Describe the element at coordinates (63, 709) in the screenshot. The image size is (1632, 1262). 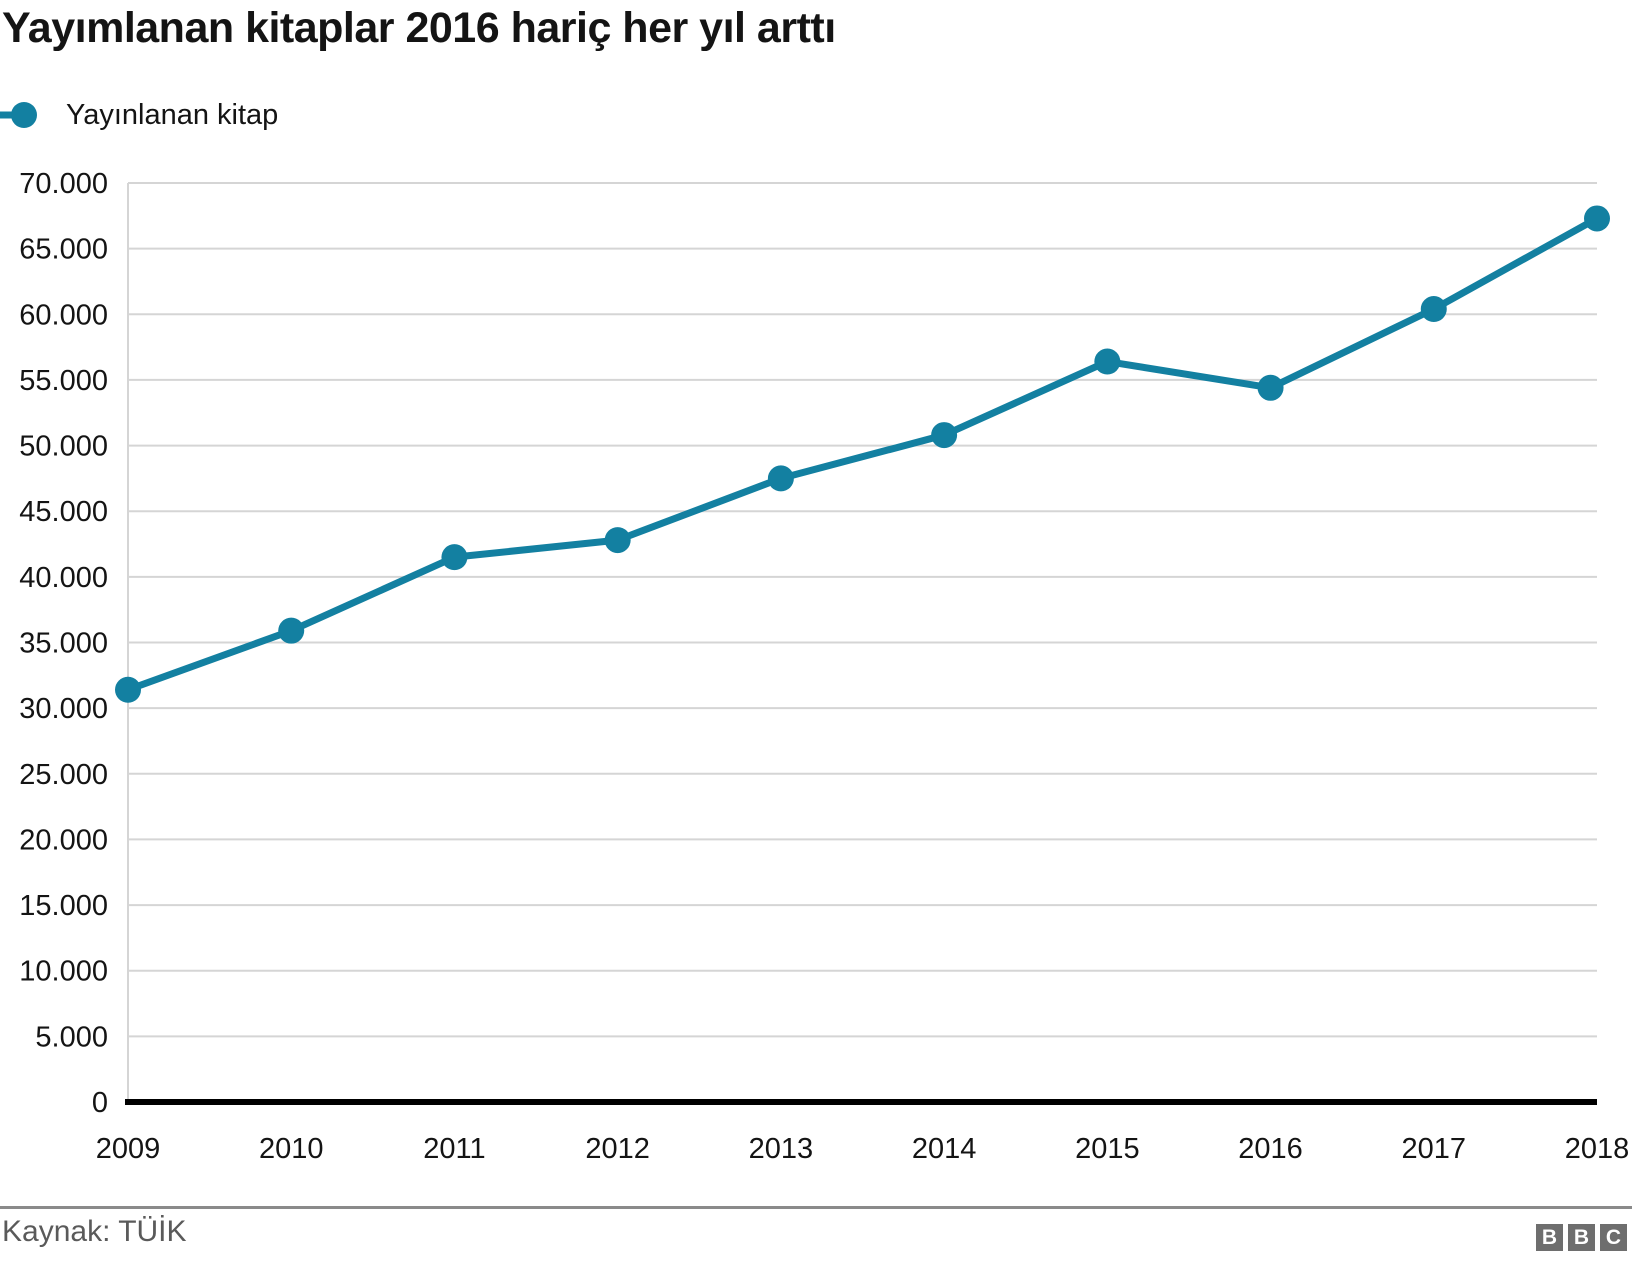
I see `y-tick-label: 30.000` at that location.